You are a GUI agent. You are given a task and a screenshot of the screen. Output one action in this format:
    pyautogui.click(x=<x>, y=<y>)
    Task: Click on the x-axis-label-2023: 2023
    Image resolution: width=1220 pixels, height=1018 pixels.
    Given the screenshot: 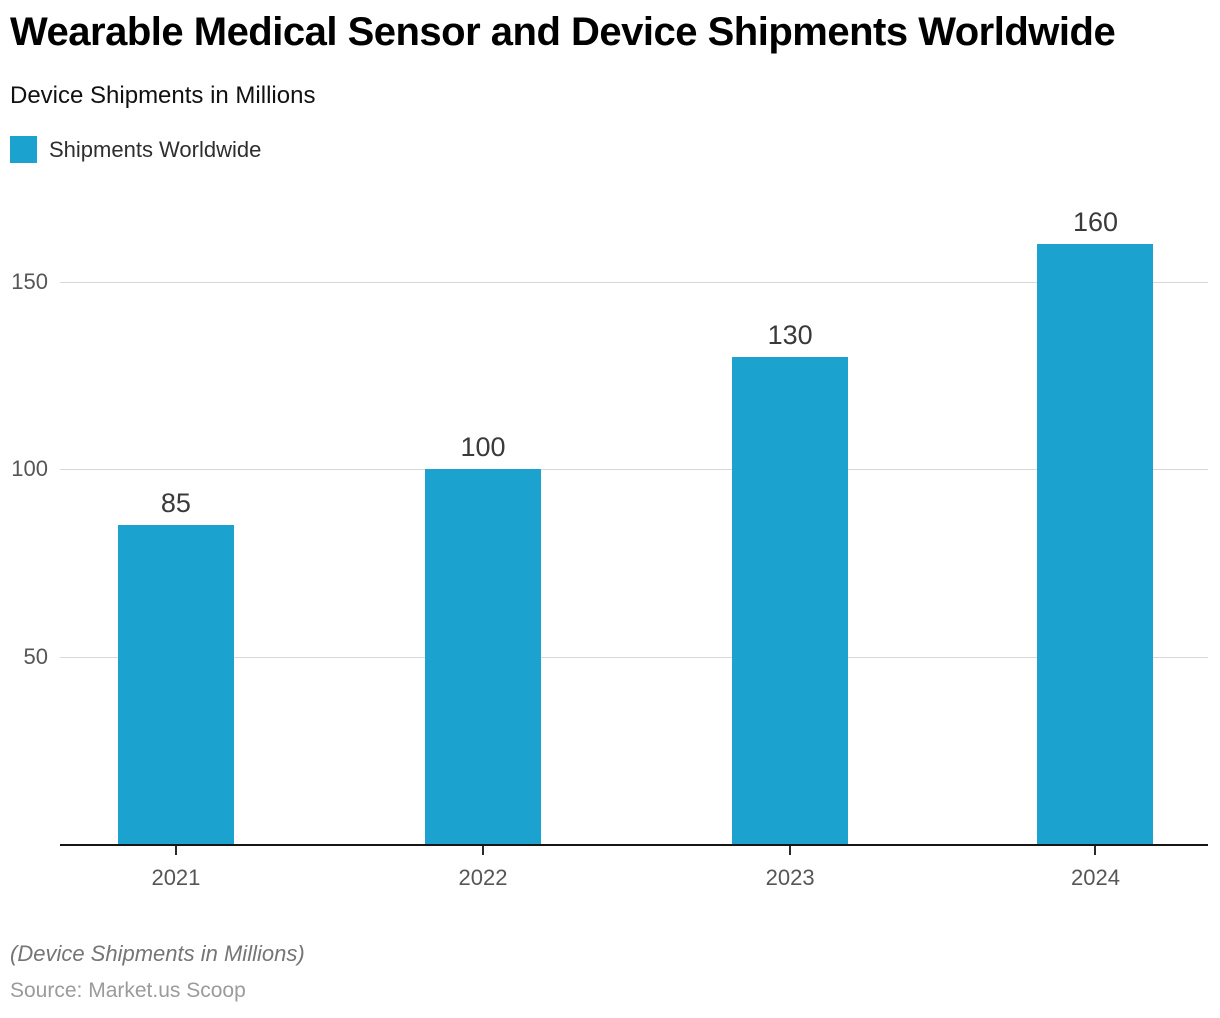 What is the action you would take?
    pyautogui.click(x=790, y=877)
    